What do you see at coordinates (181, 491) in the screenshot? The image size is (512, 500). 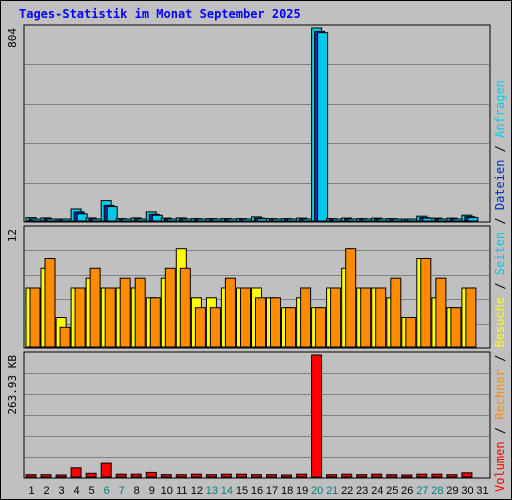 I see `day-label-11: 11` at bounding box center [181, 491].